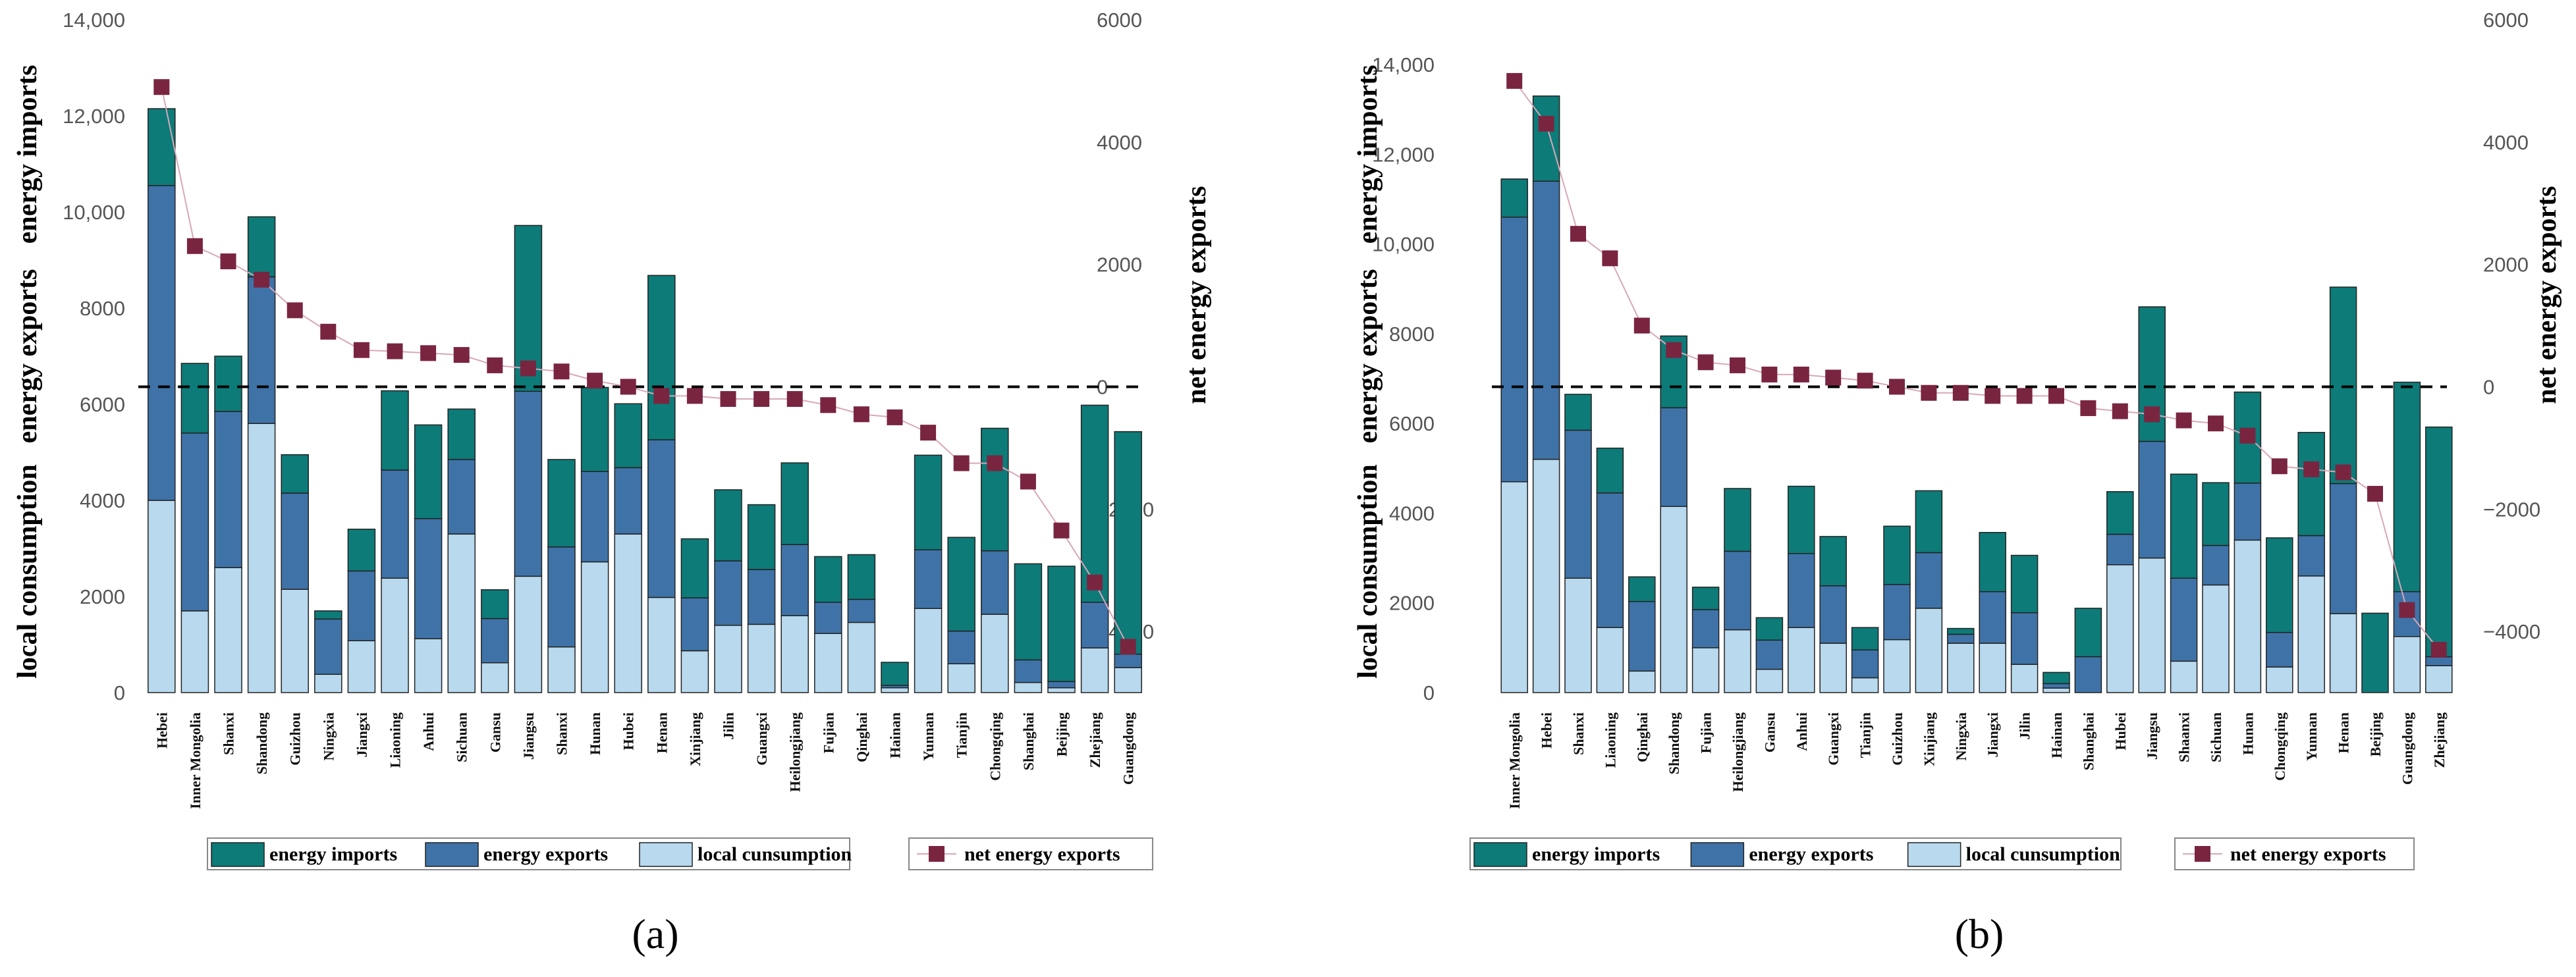 This screenshot has width=2576, height=977. What do you see at coordinates (1706, 732) in the screenshot?
I see `category-label: Fujian` at bounding box center [1706, 732].